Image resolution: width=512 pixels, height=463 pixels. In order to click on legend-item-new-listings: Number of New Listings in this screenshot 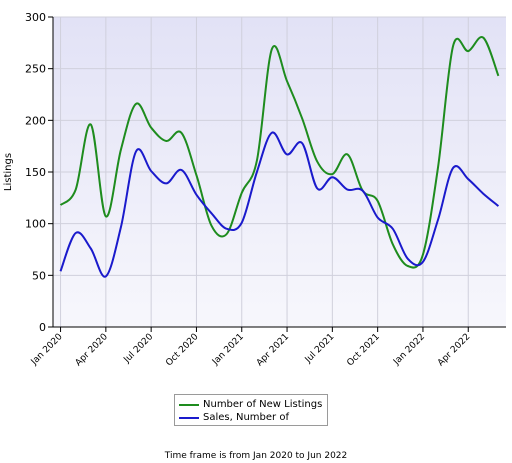, I will do `click(251, 404)`.